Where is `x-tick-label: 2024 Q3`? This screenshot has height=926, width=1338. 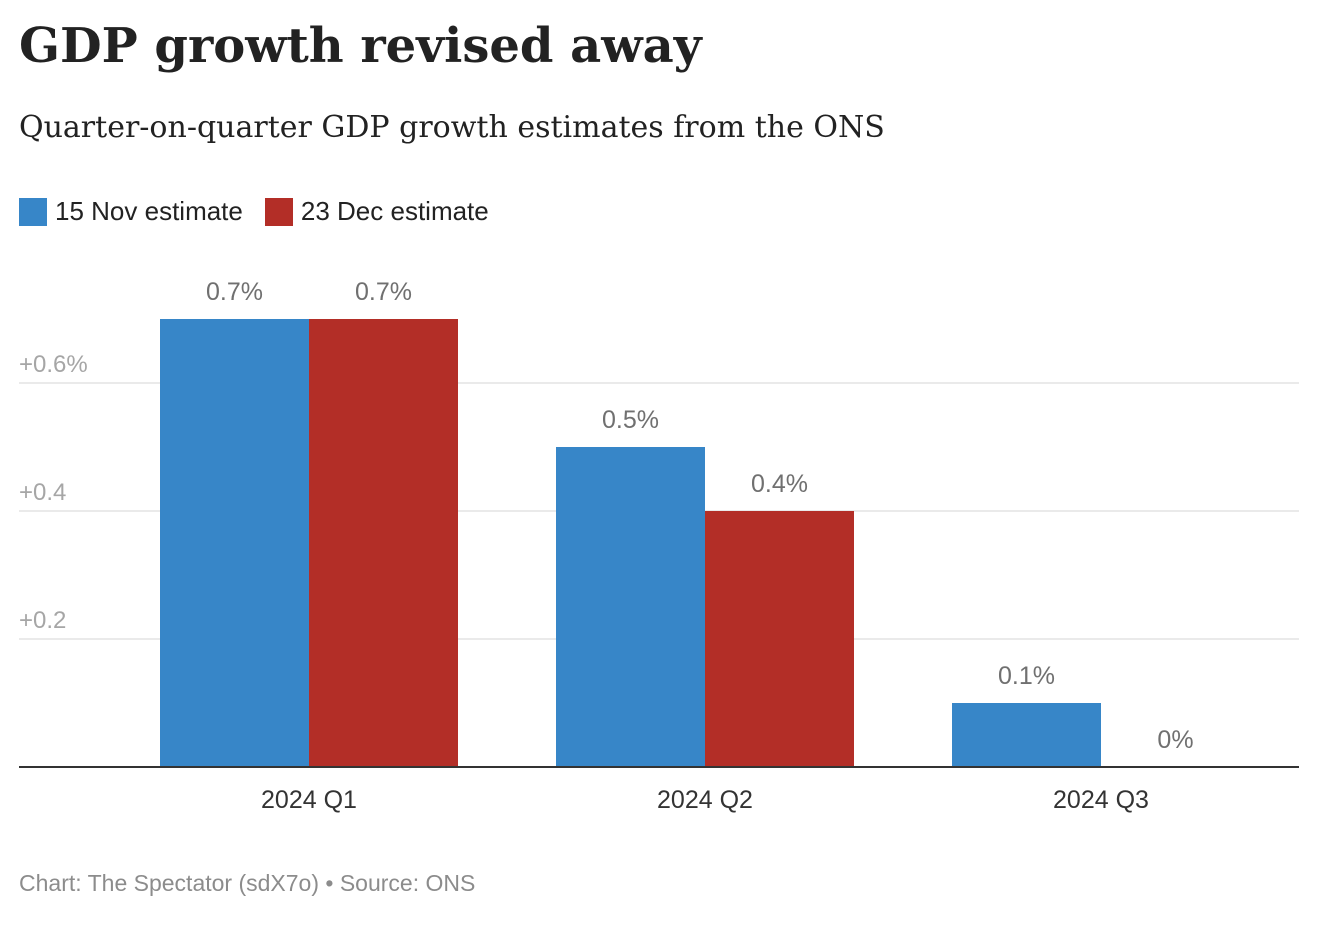 x-tick-label: 2024 Q3 is located at coordinates (1101, 800).